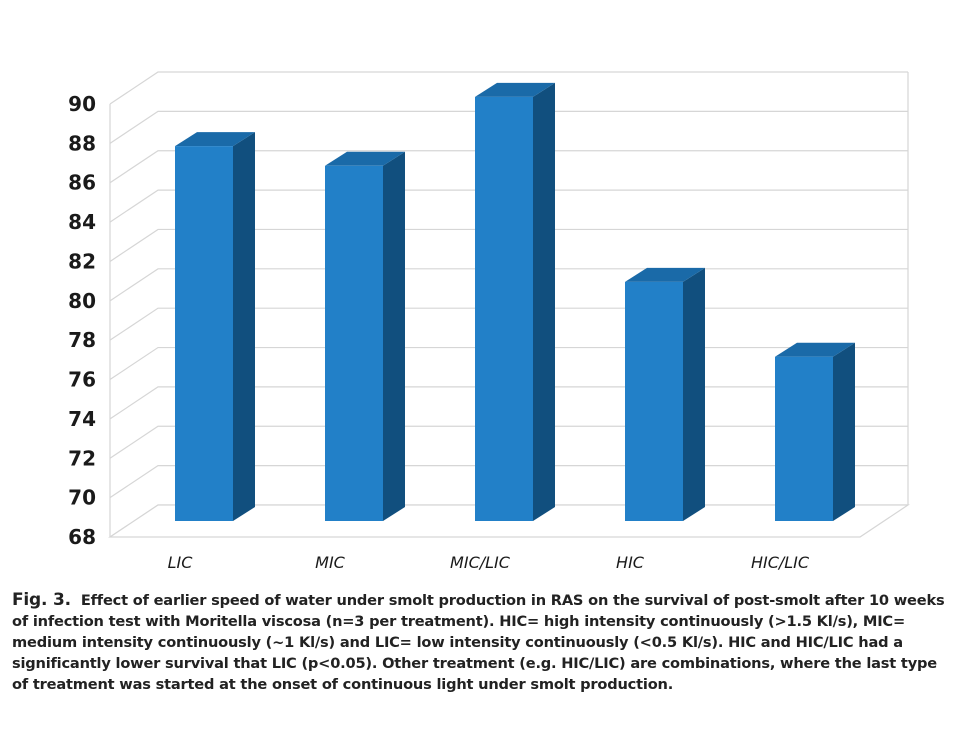  Describe the element at coordinates (82, 340) in the screenshot. I see `y-tick-label: 78` at that location.